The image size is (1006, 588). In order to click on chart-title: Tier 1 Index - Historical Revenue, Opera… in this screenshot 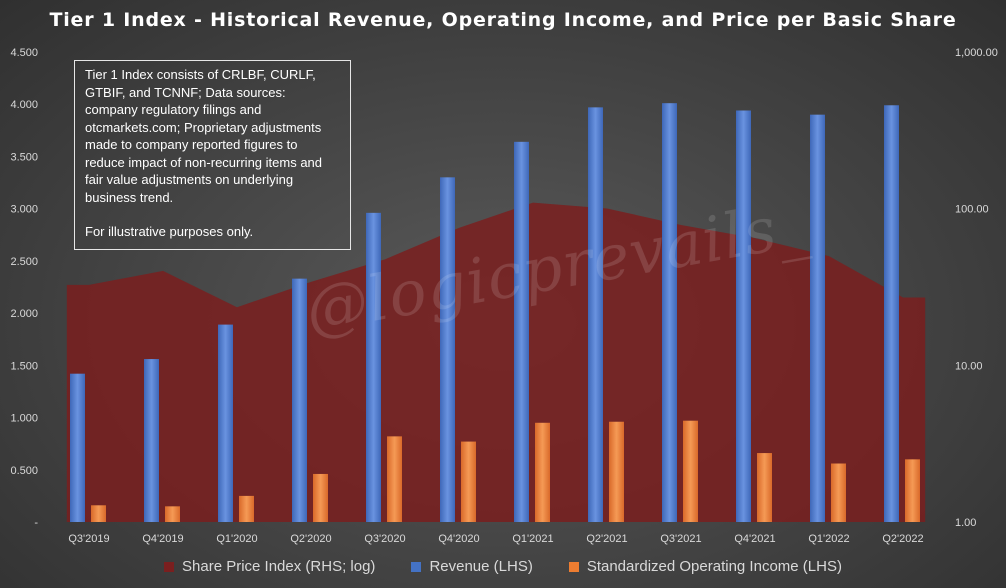, I will do `click(503, 20)`.